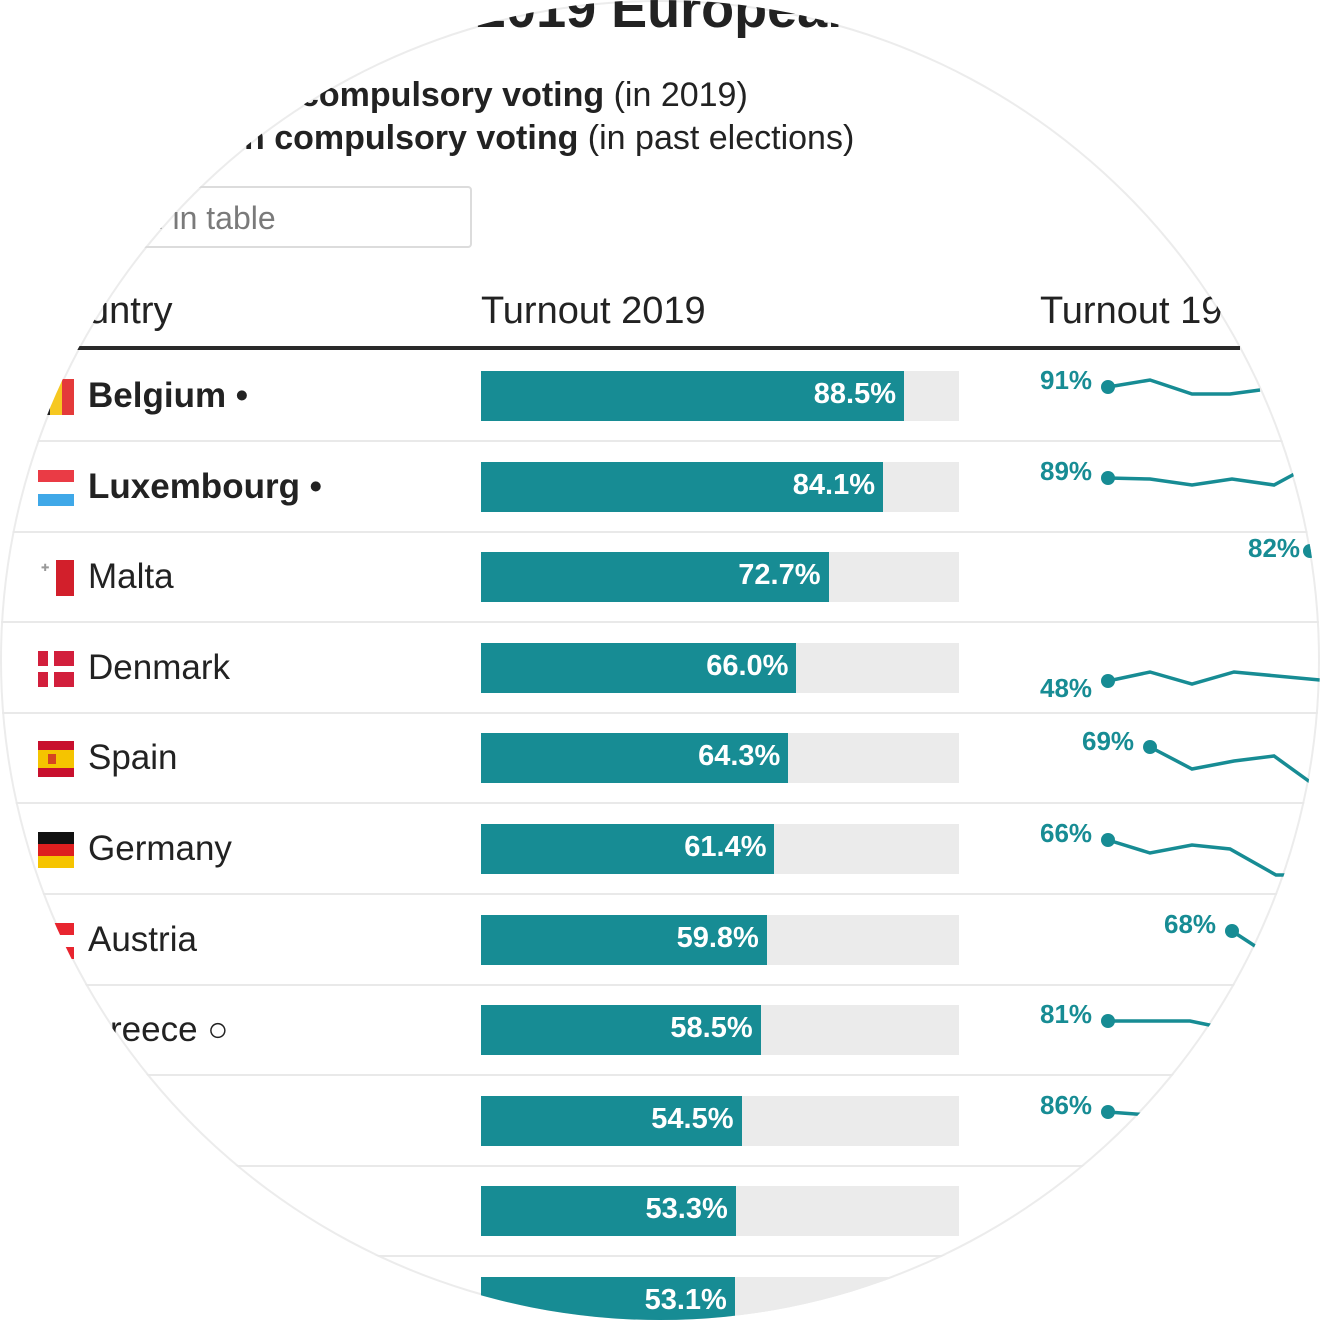  I want to click on table-row: ✚ Malta 72.7% 82%, so click(660, 578).